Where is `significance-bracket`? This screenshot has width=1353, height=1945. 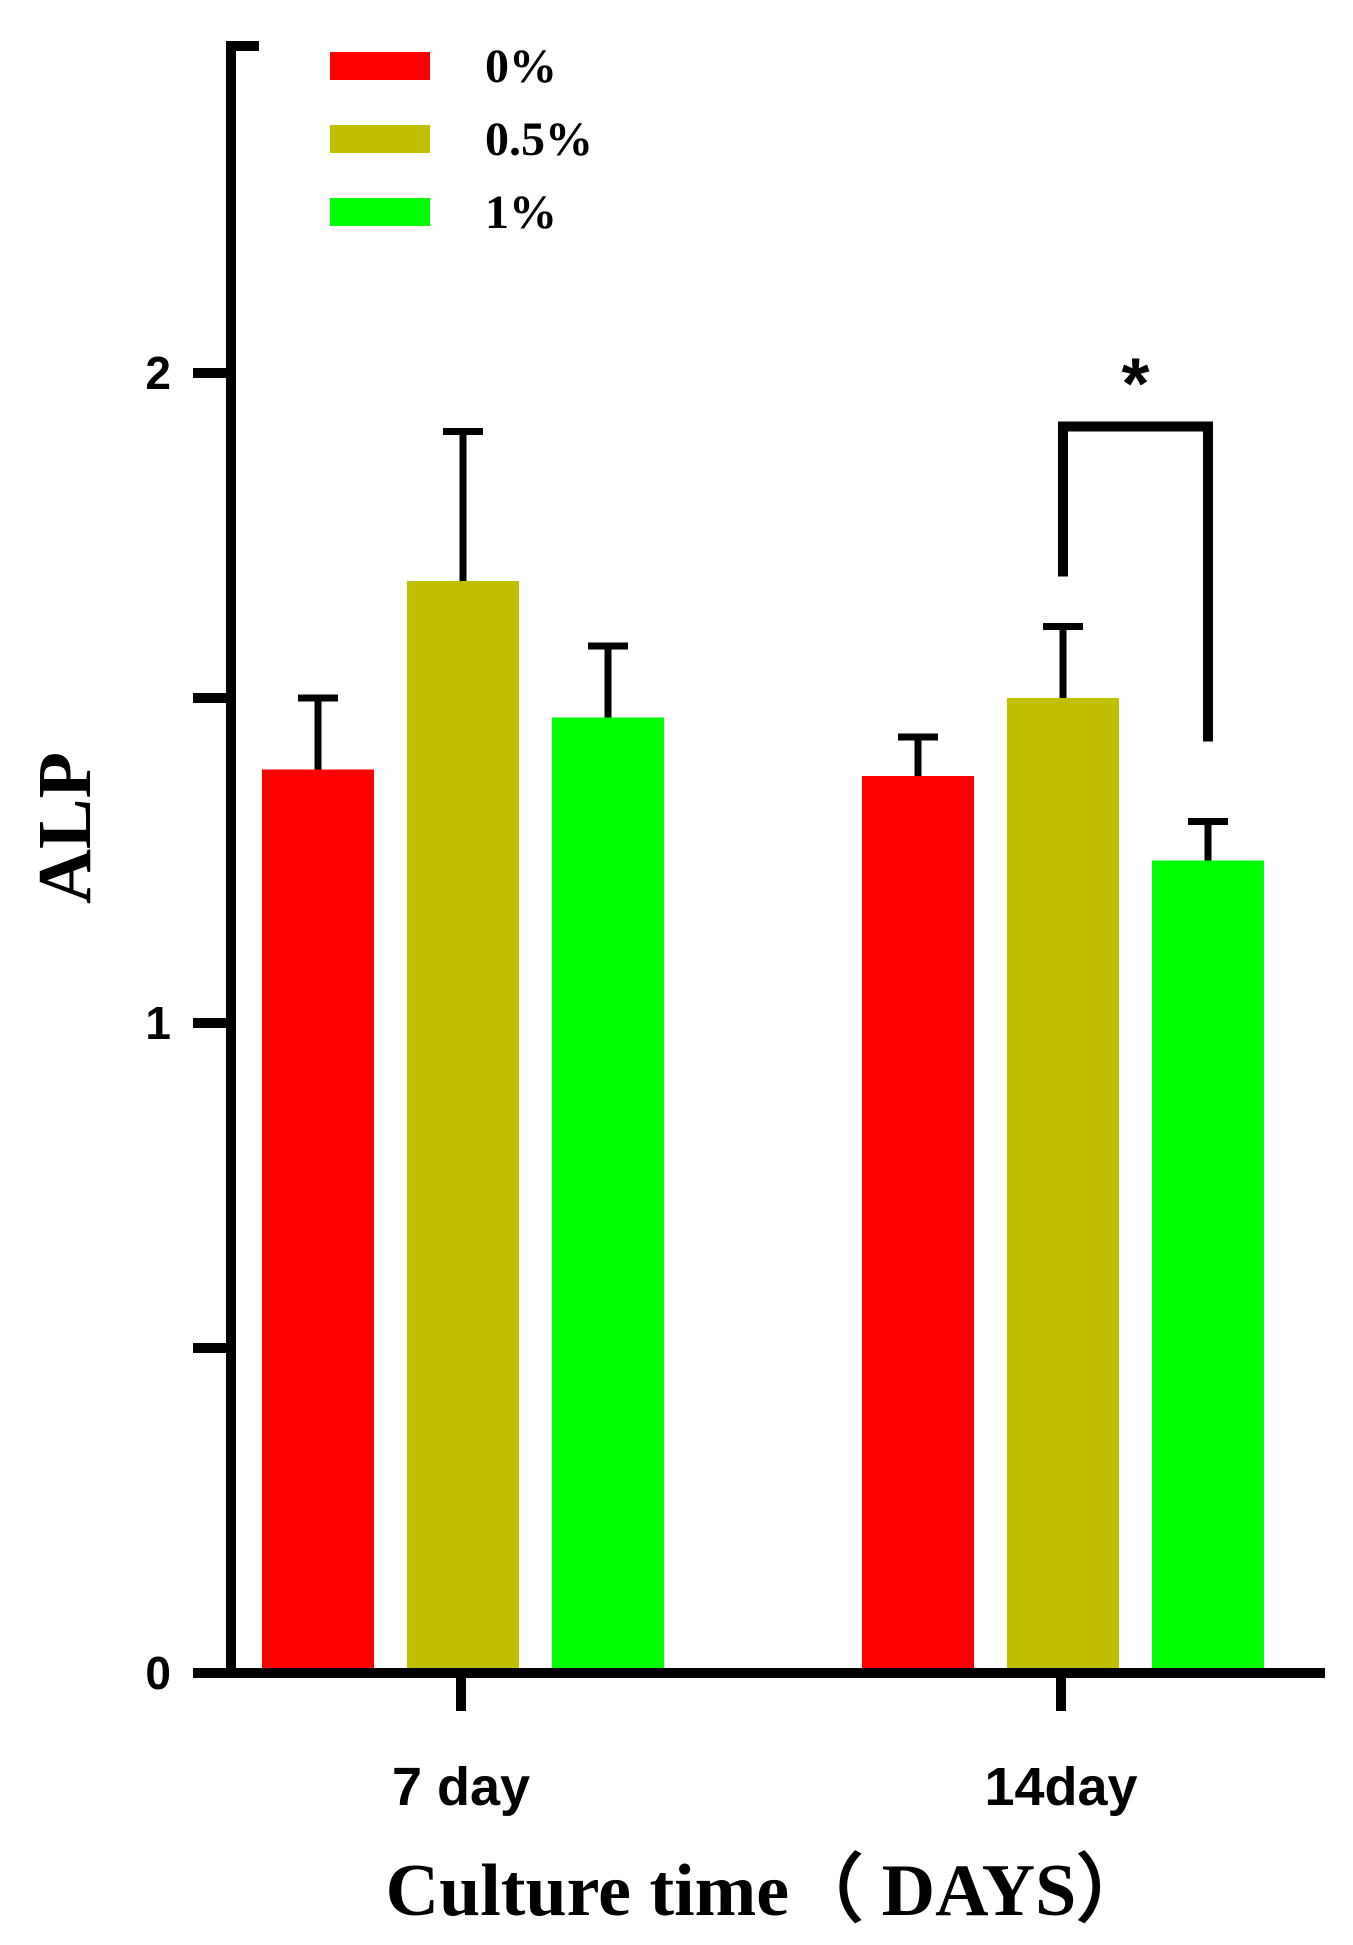 significance-bracket is located at coordinates (1135, 581).